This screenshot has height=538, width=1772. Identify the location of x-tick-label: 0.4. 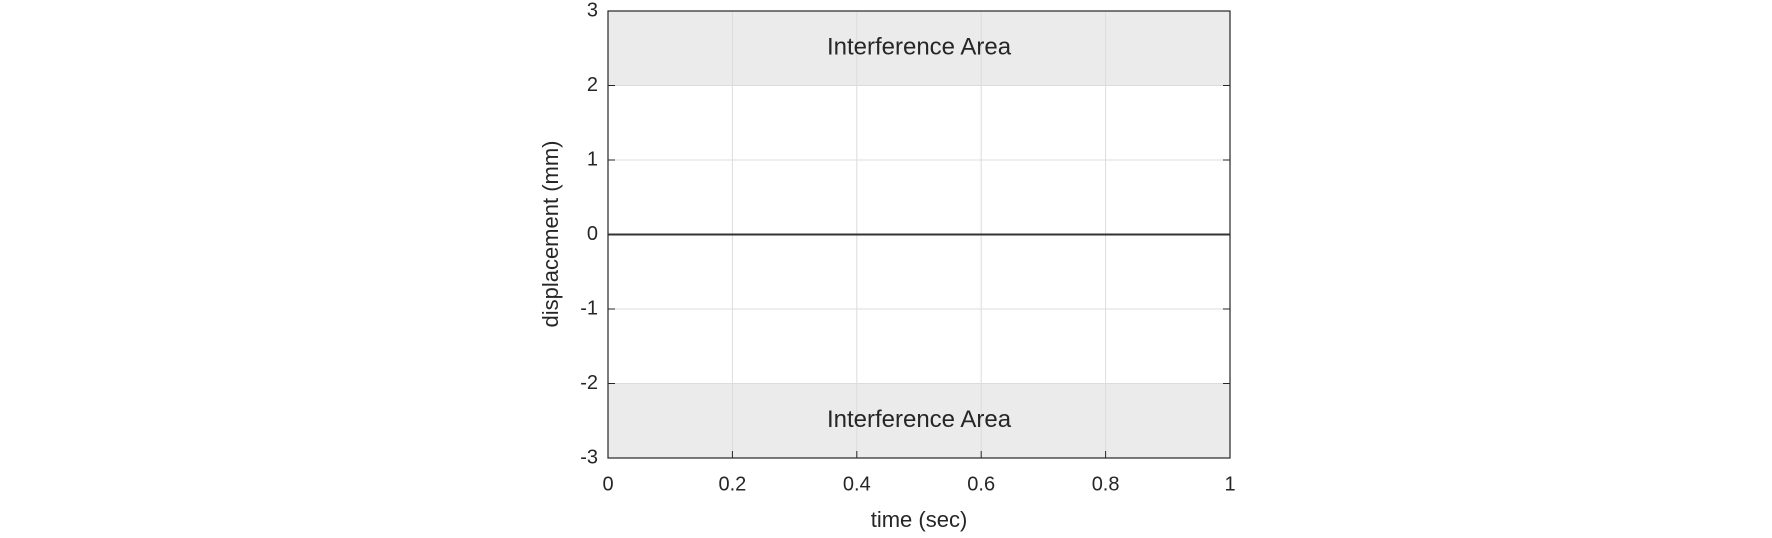
(857, 484).